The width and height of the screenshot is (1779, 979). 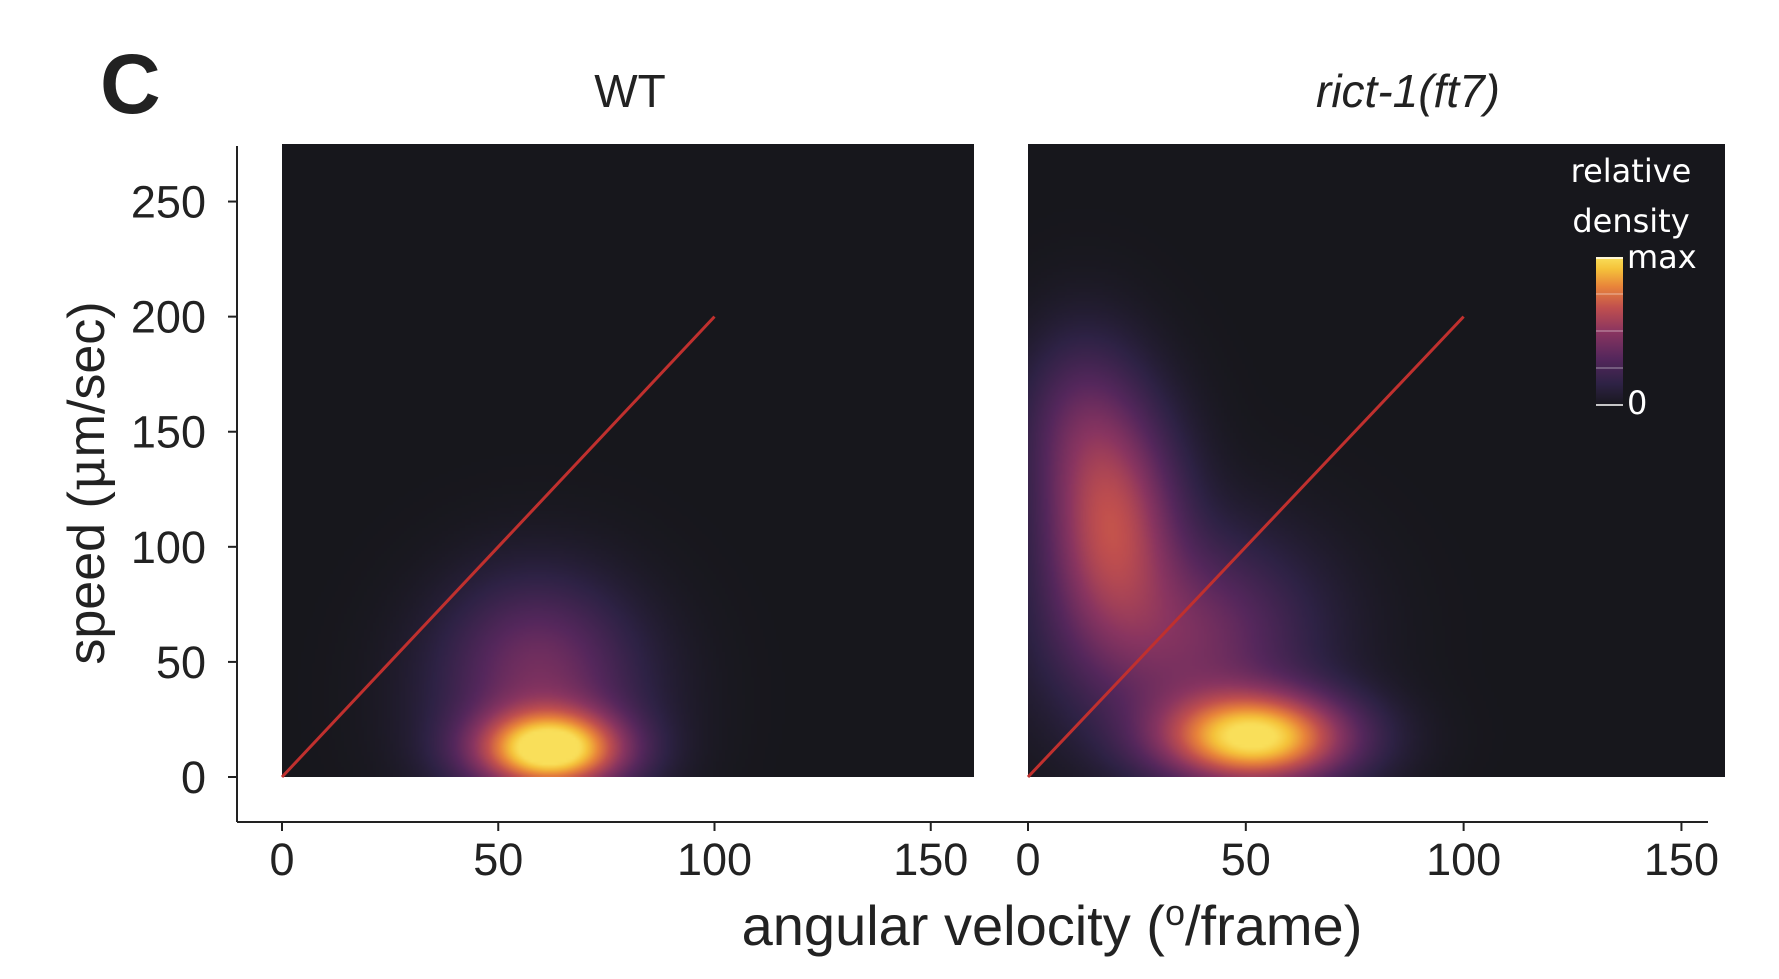 What do you see at coordinates (168, 432) in the screenshot?
I see `y-tick-label: 150` at bounding box center [168, 432].